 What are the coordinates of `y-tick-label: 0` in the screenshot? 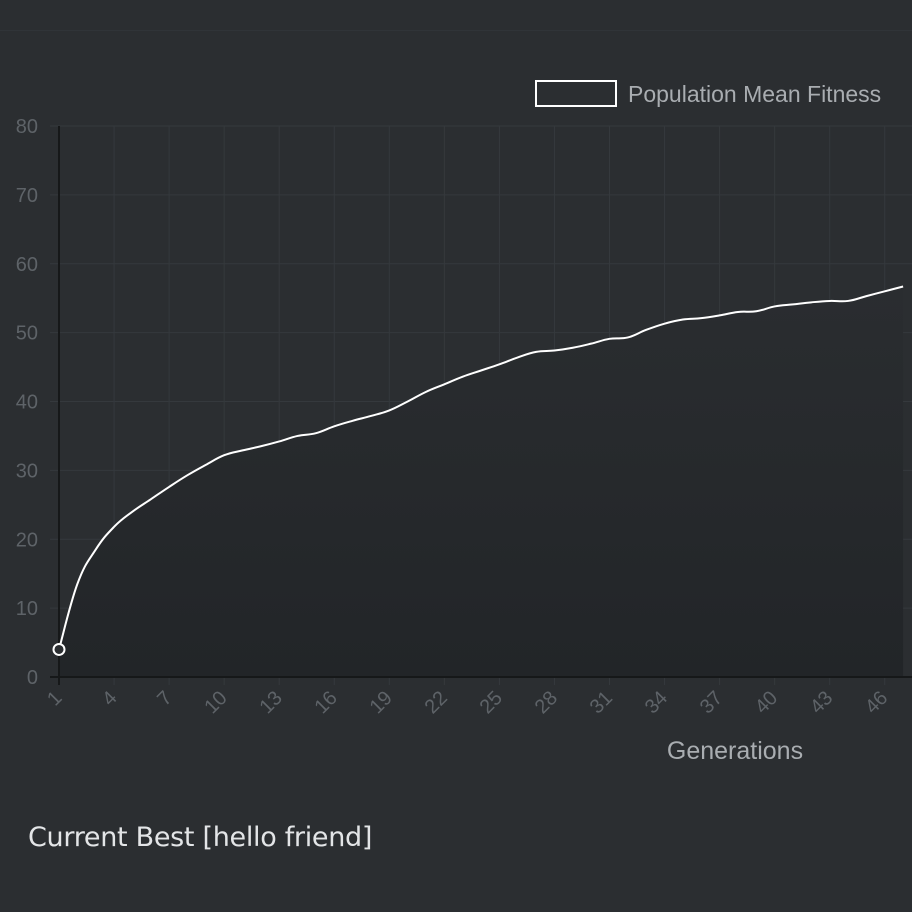 It's located at (32, 678).